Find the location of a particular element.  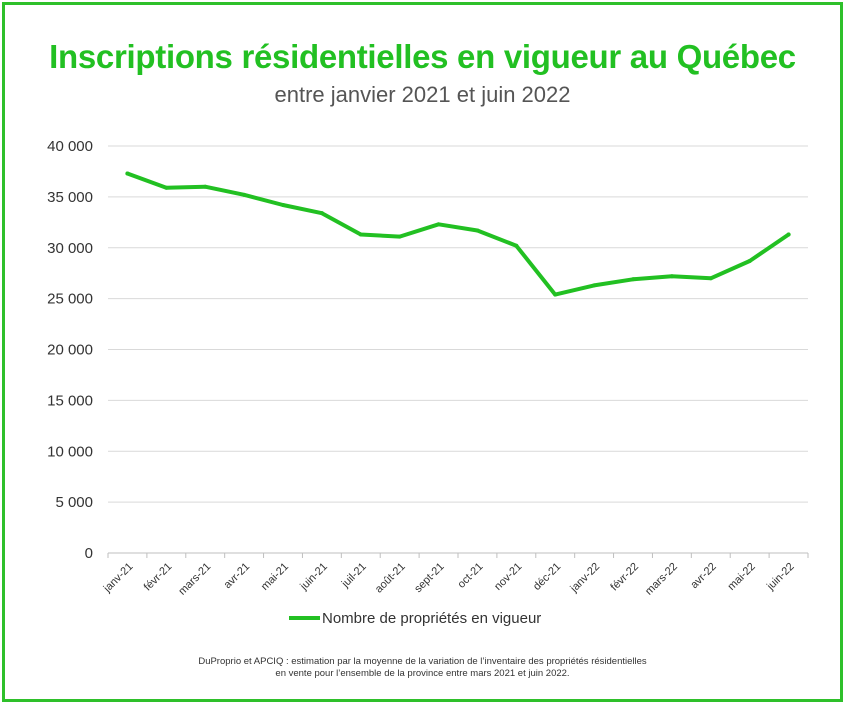

y-tick-label: 5 000 is located at coordinates (74, 502).